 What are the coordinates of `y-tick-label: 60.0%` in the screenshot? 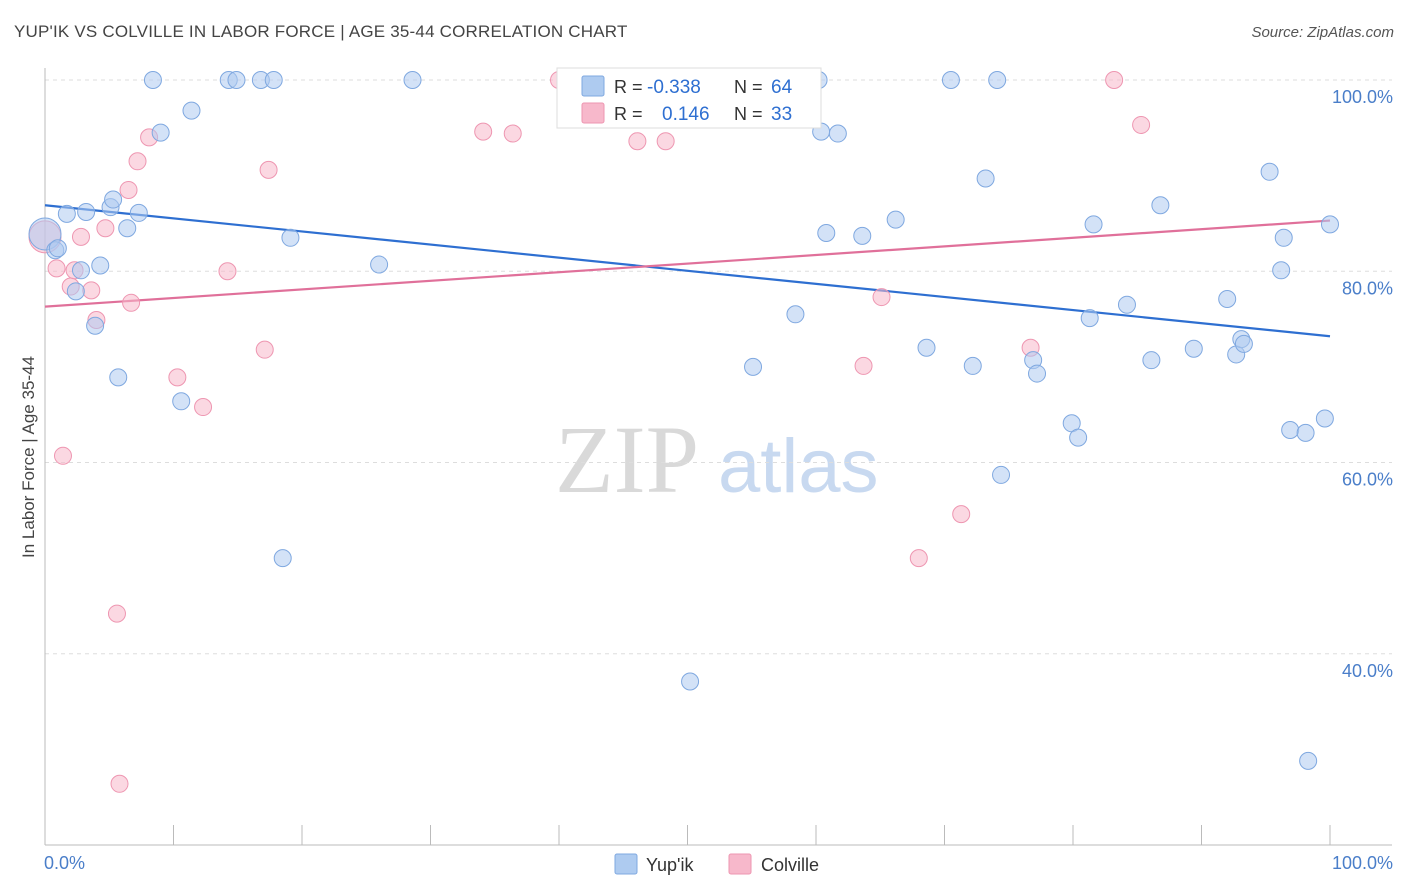 It's located at (1367, 480).